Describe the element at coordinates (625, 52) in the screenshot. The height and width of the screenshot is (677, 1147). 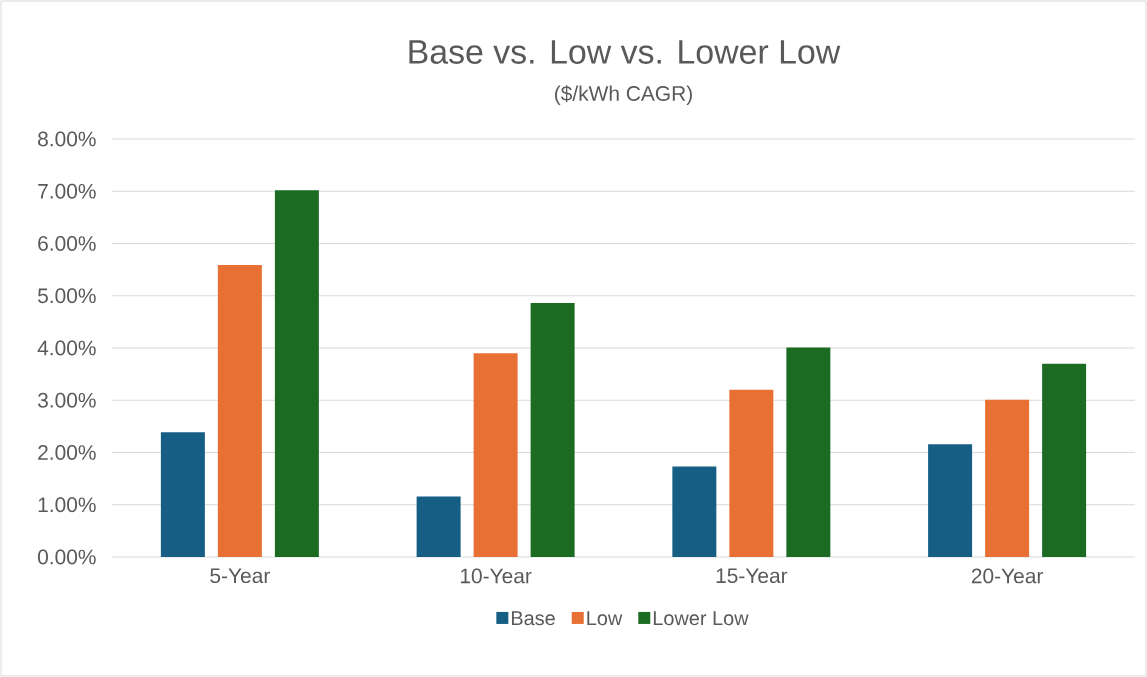
I see `chart-title: Base vs. Low vs. Lower Low` at that location.